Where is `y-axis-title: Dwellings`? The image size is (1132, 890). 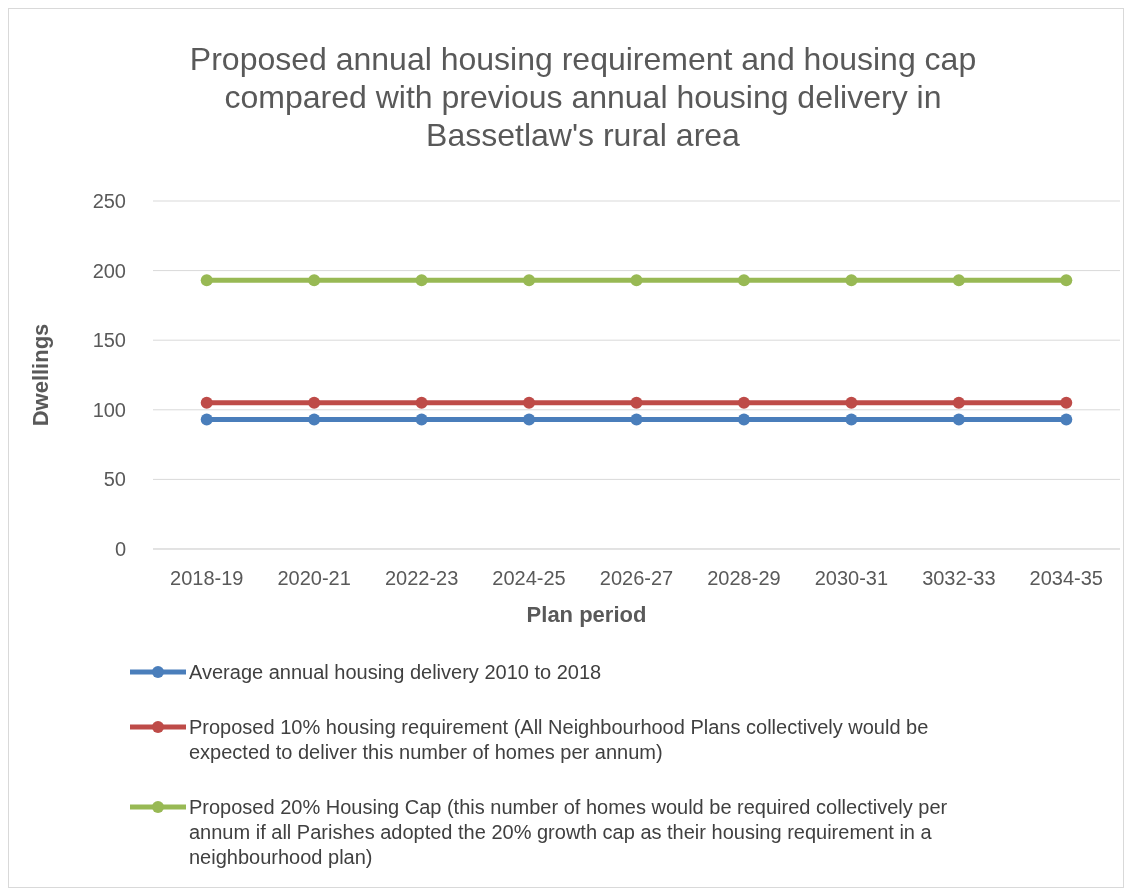
y-axis-title: Dwellings is located at coordinates (40, 375).